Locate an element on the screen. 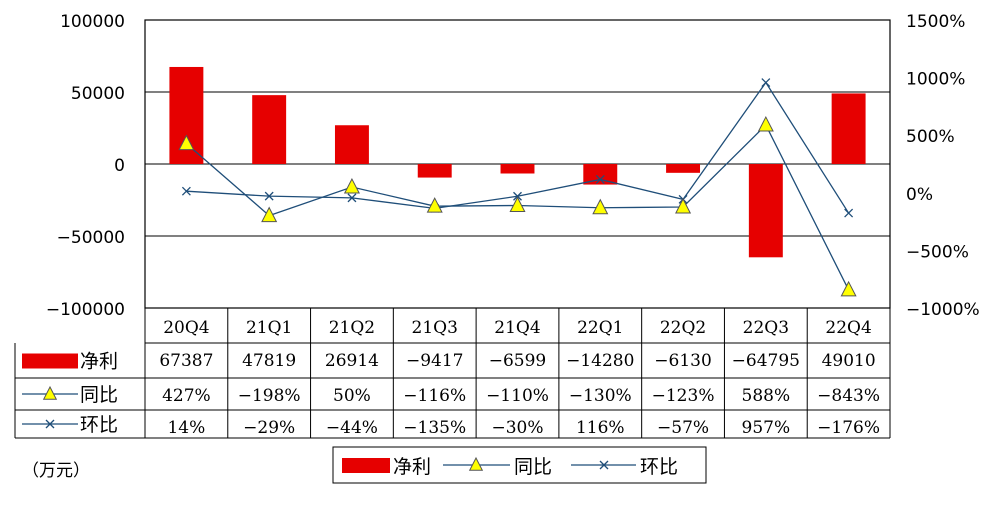 This screenshot has width=1000, height=505. y-right-tick-label: −500% is located at coordinates (937, 252).